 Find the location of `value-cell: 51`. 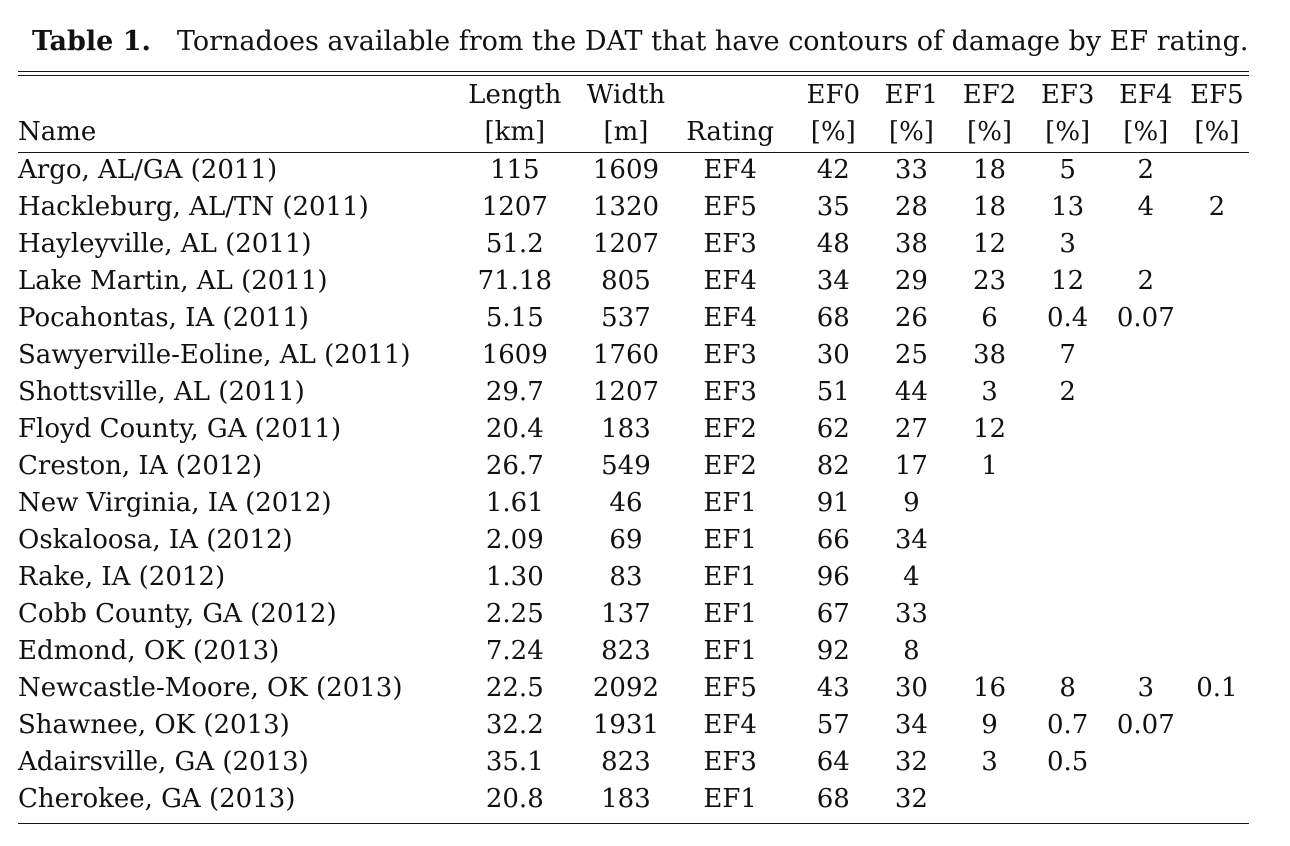

value-cell: 51 is located at coordinates (833, 391).